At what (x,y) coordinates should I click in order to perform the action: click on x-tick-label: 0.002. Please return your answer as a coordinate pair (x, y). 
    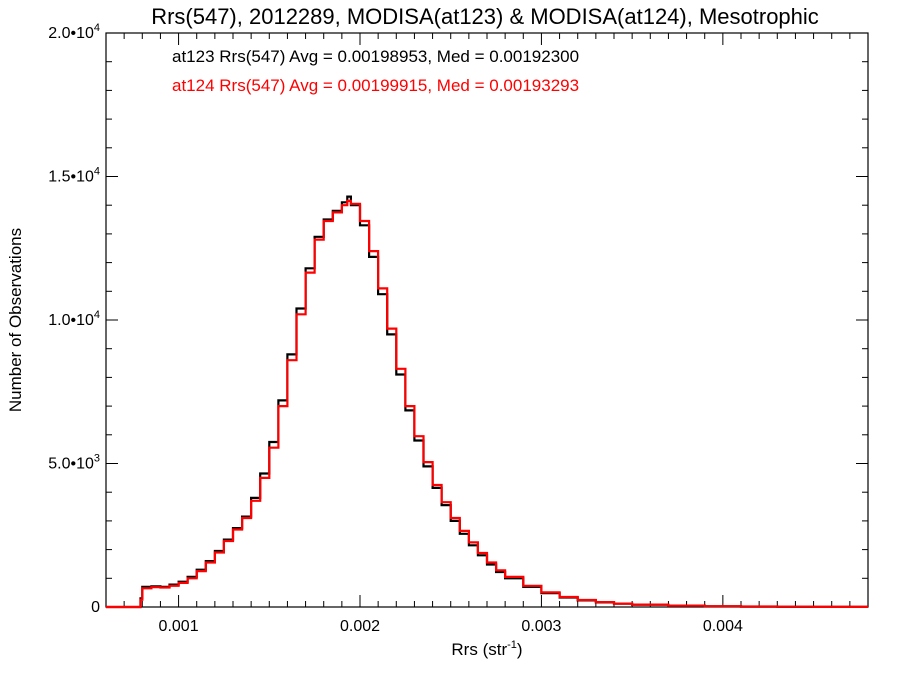
    Looking at the image, I should click on (360, 626).